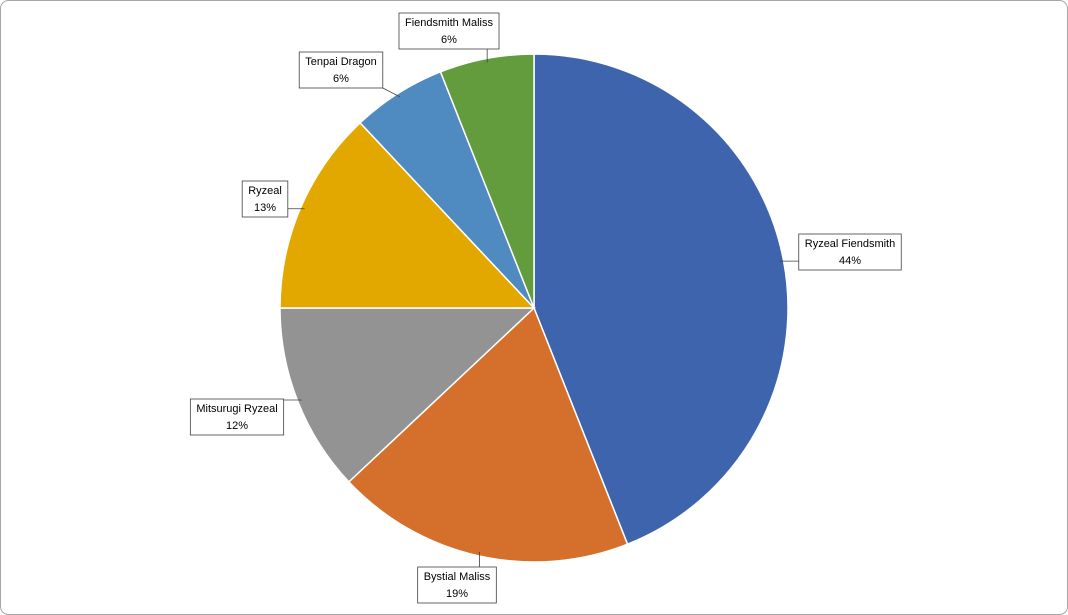 The height and width of the screenshot is (615, 1068). What do you see at coordinates (237, 426) in the screenshot?
I see `label-value: 12%` at bounding box center [237, 426].